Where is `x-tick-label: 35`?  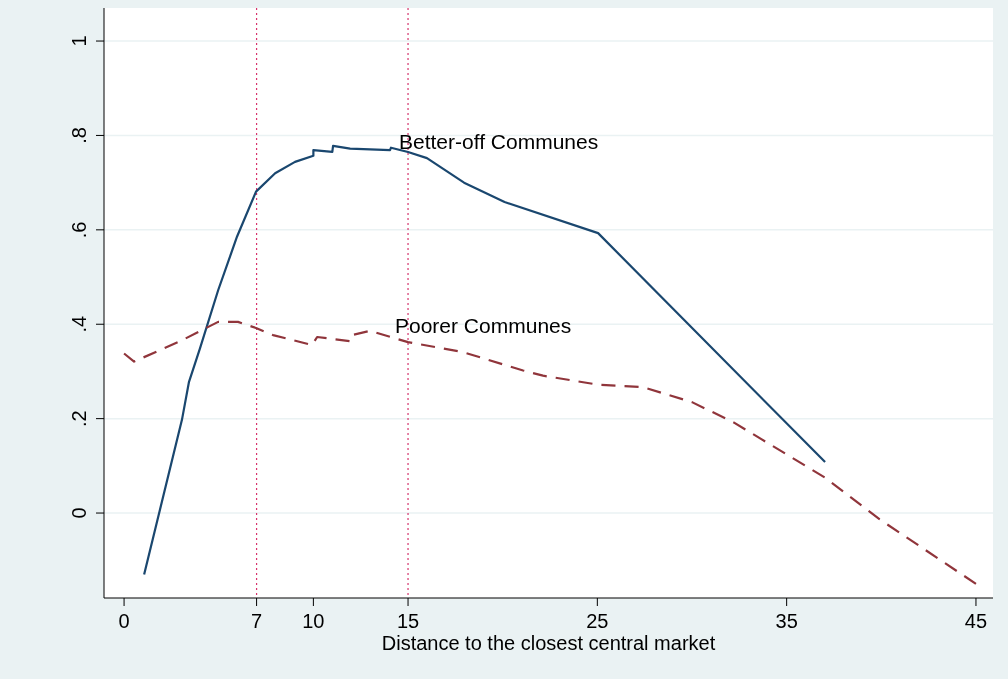 x-tick-label: 35 is located at coordinates (786, 621).